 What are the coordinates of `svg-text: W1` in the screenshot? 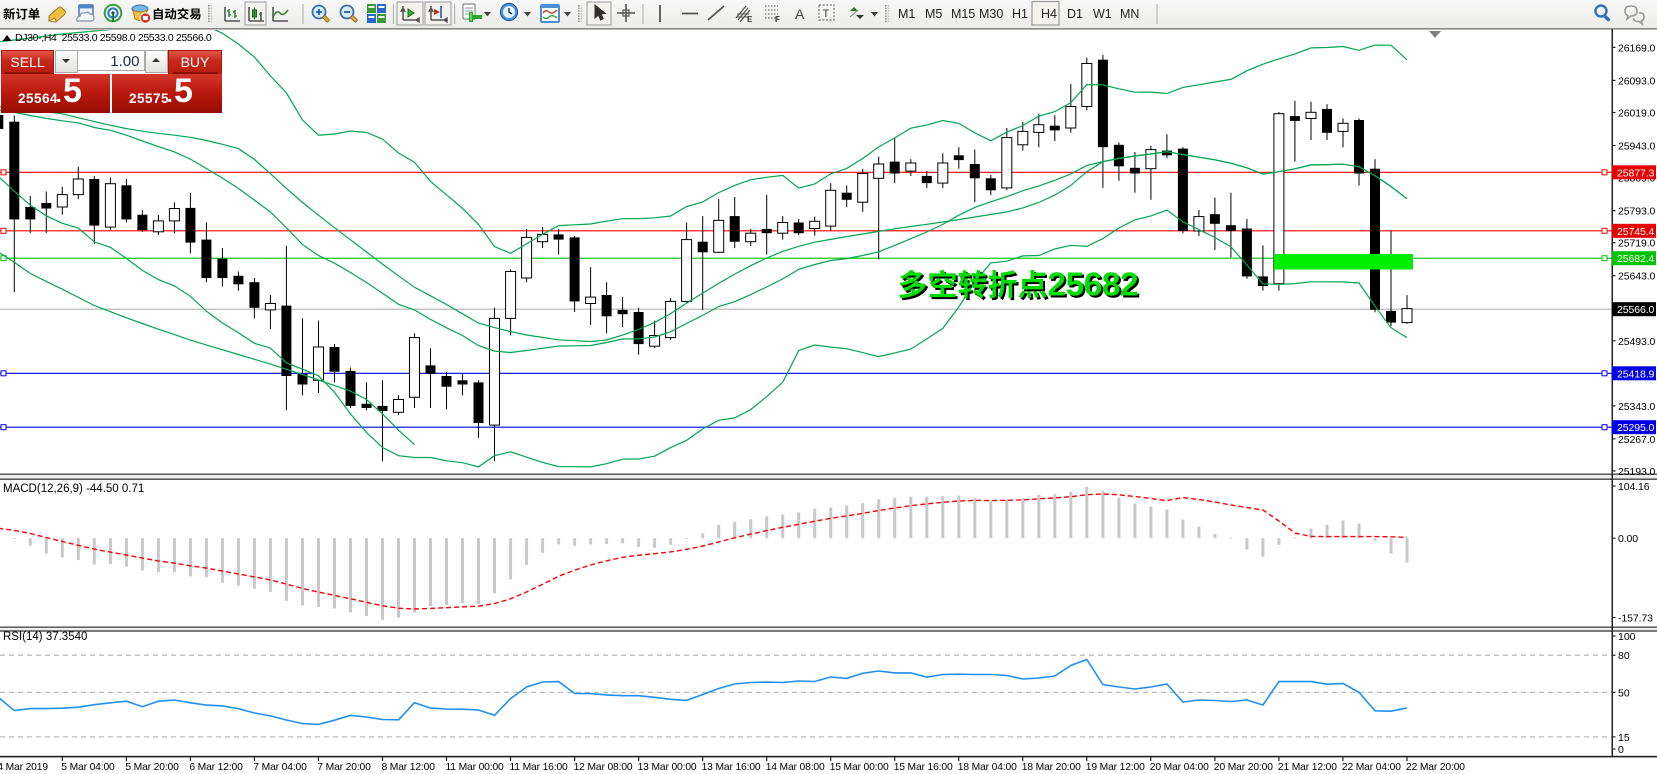 It's located at (1102, 14).